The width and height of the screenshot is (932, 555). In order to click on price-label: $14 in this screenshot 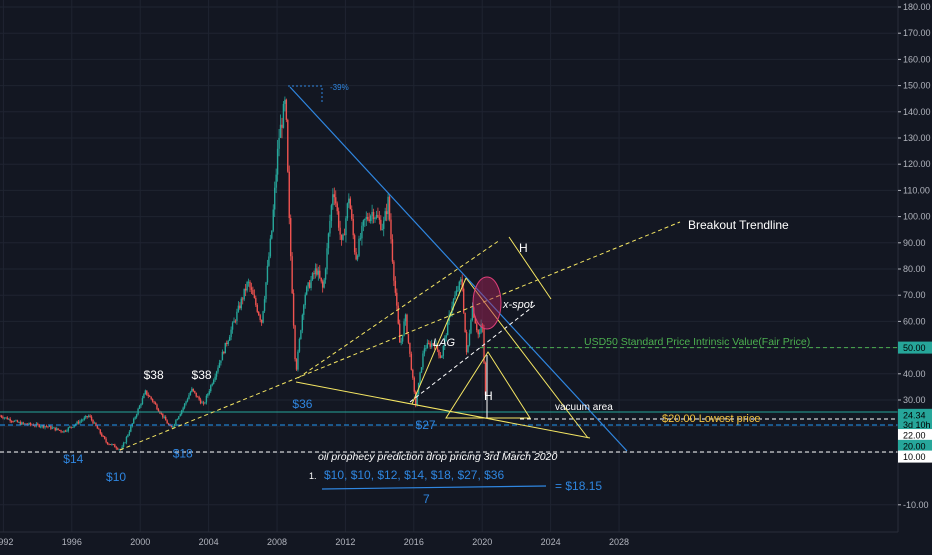, I will do `click(73, 459)`.